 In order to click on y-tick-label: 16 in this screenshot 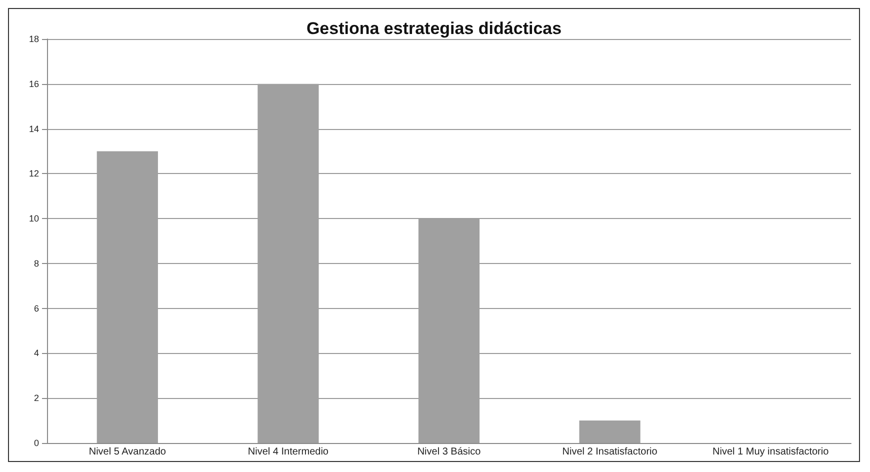, I will do `click(33, 83)`.